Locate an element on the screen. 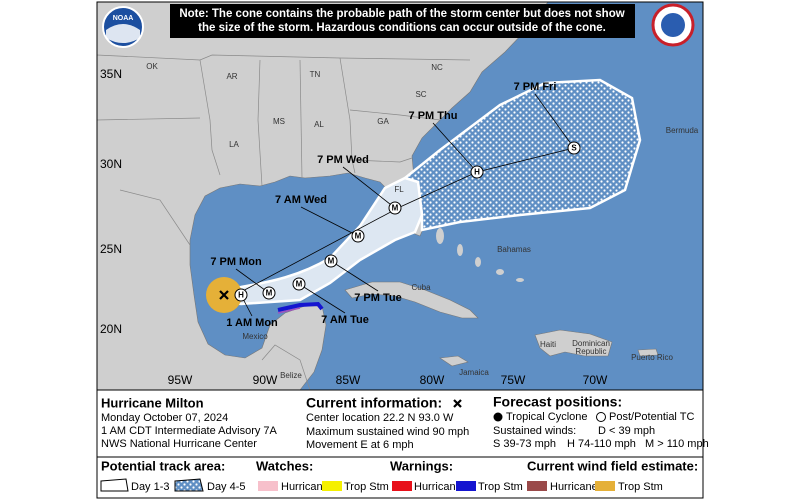  winds-title: Sustained winds: is located at coordinates (534, 431).